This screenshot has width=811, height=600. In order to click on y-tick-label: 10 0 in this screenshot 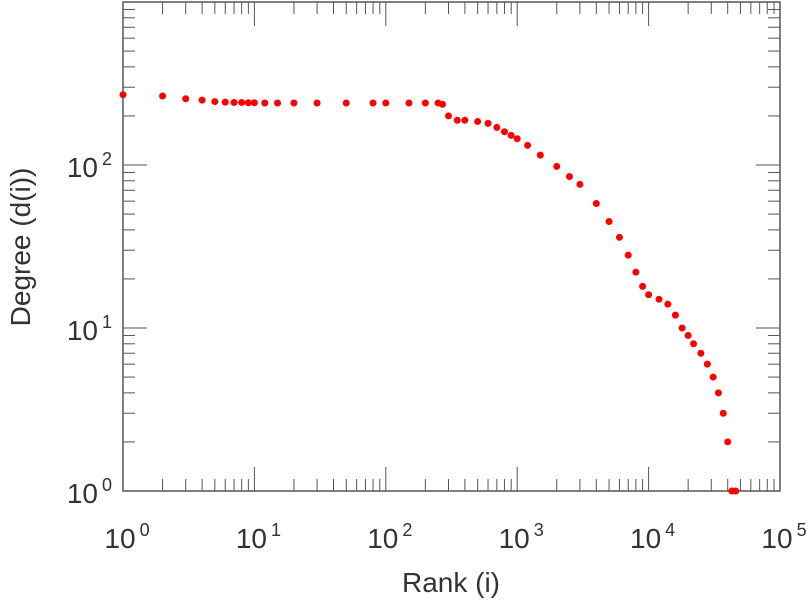, I will do `click(89, 492)`.